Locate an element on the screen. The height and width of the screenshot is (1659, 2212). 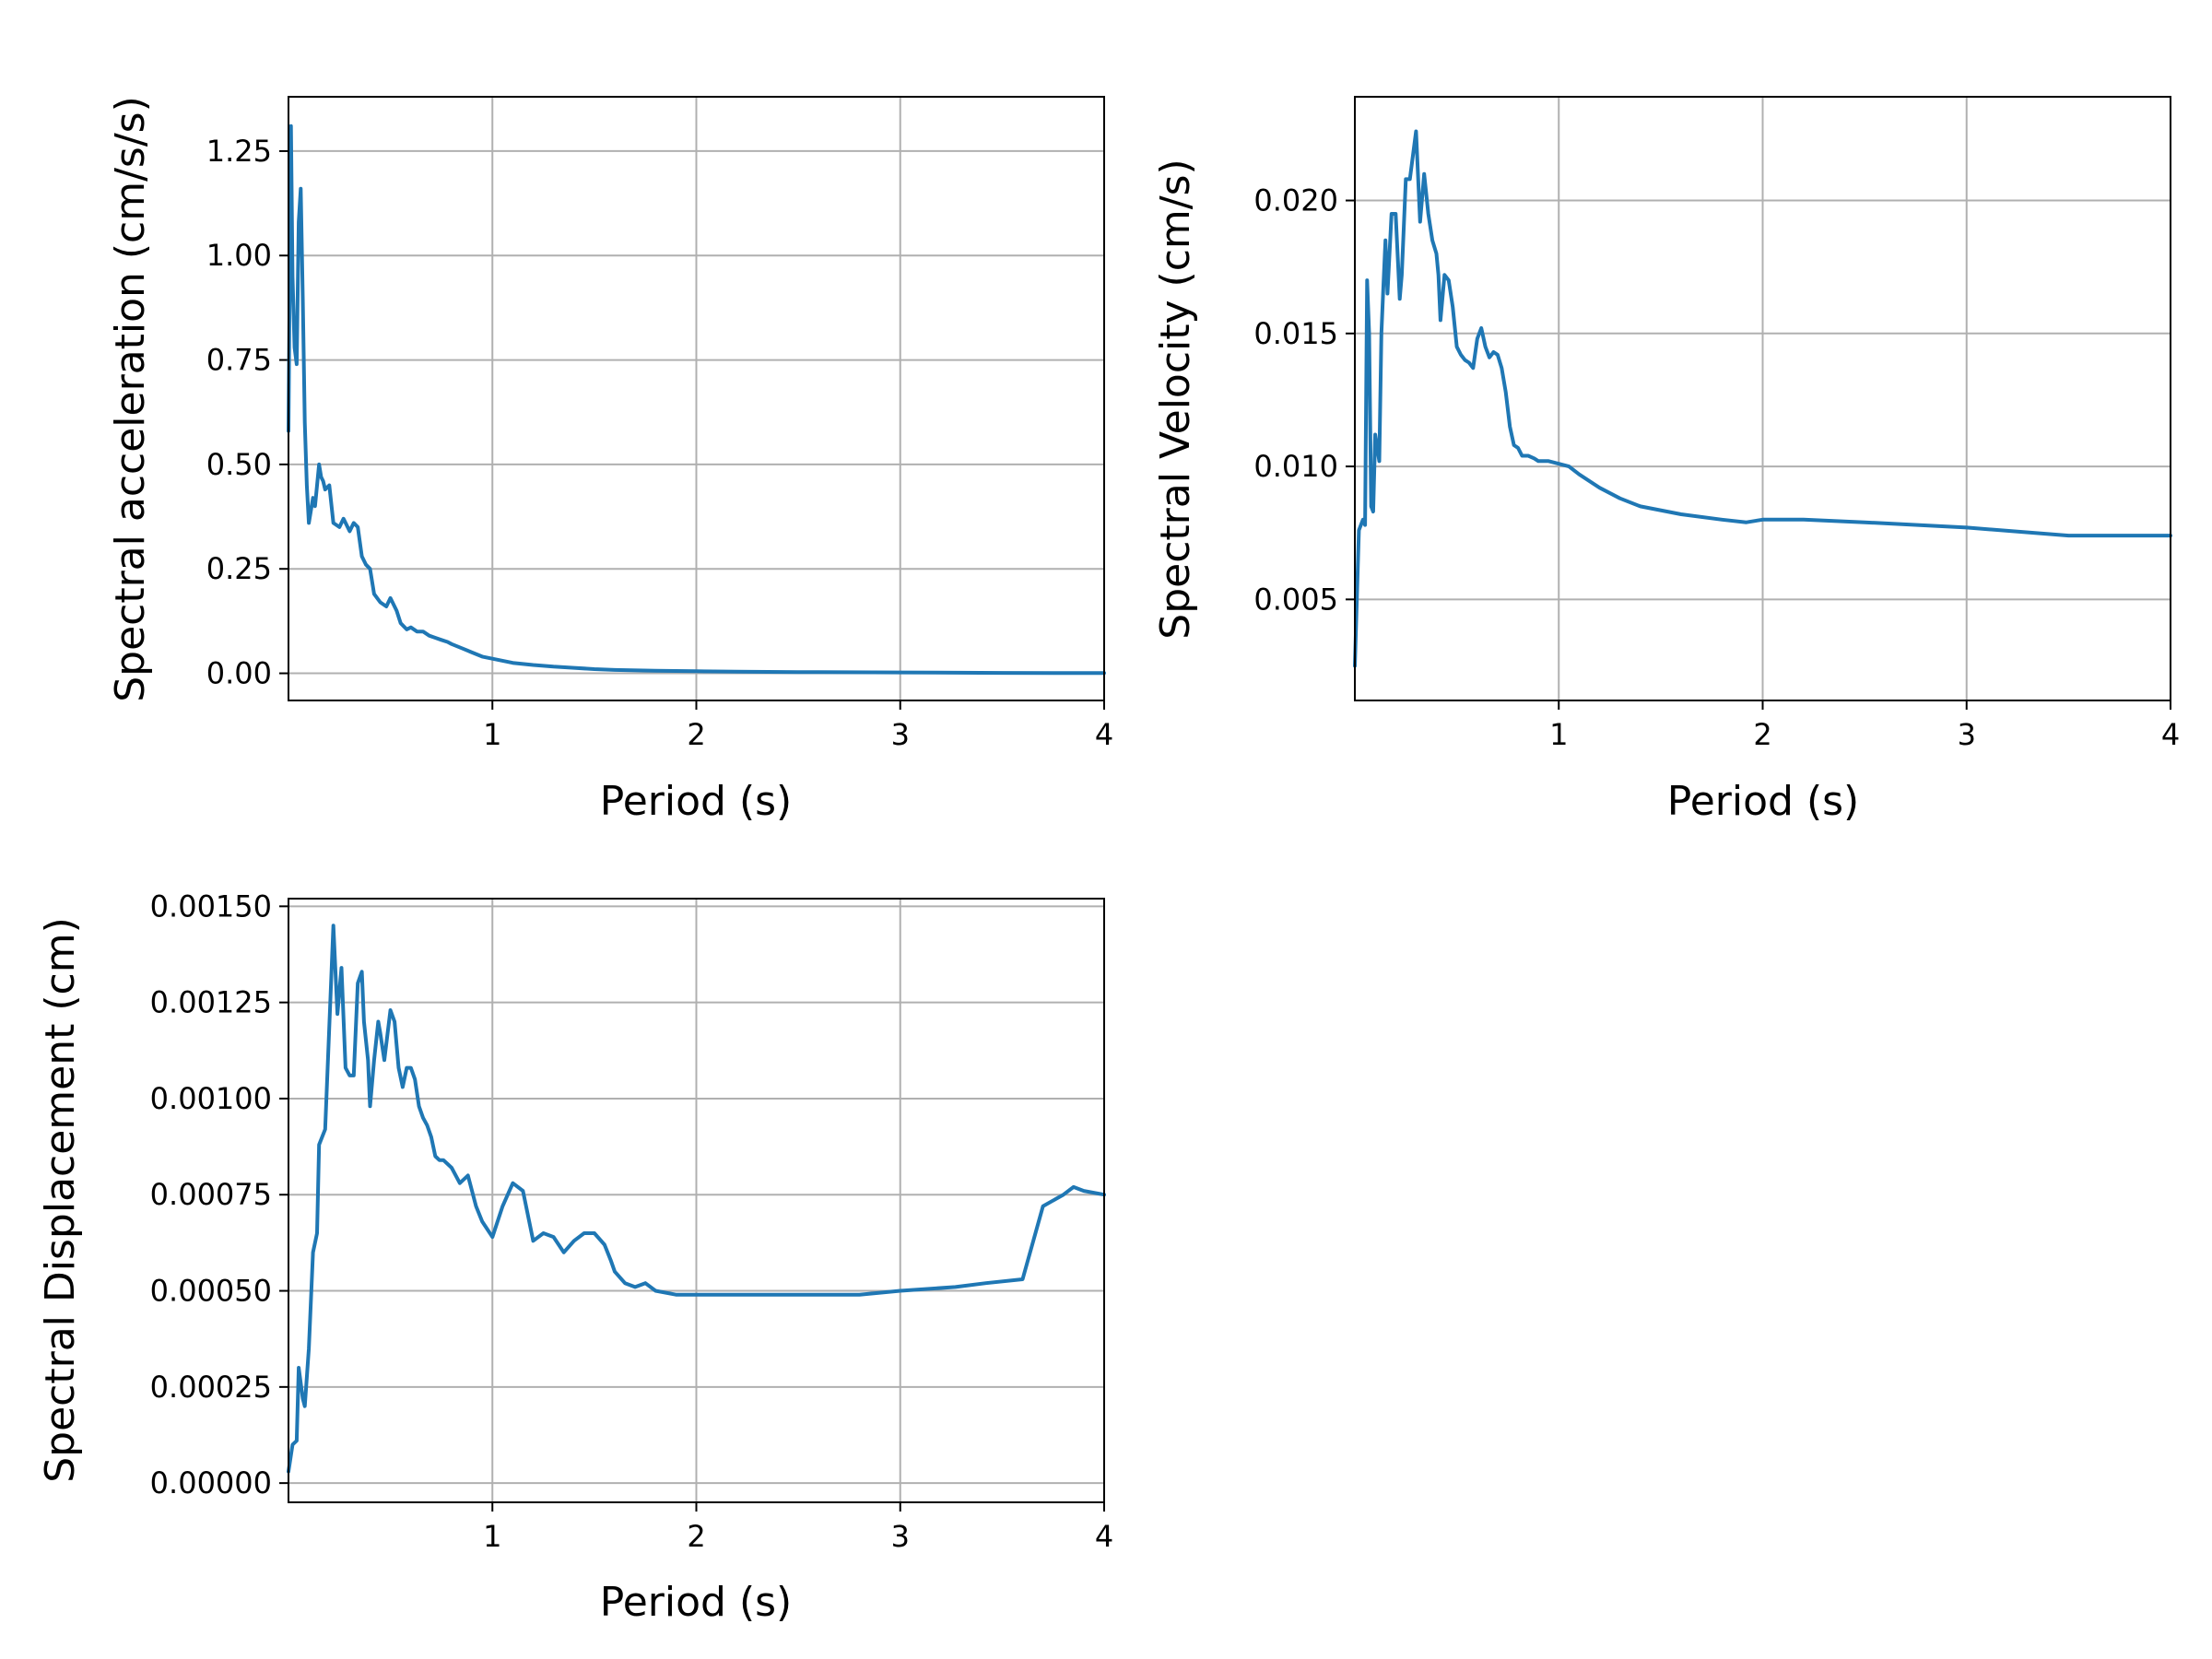
acceleration-xtick-label: 2 is located at coordinates (696, 734).